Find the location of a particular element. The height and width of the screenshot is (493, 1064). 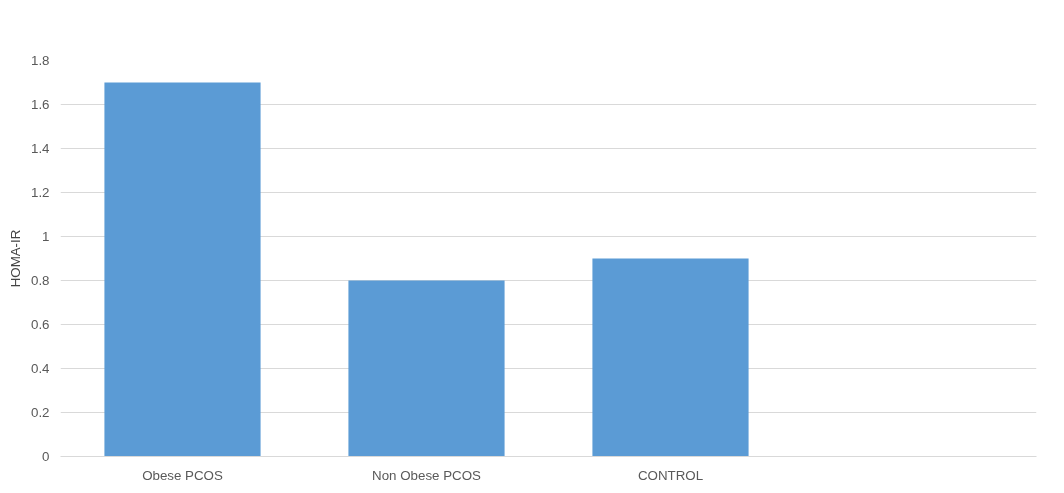

y-tick-label: 1.4 is located at coordinates (40, 148).